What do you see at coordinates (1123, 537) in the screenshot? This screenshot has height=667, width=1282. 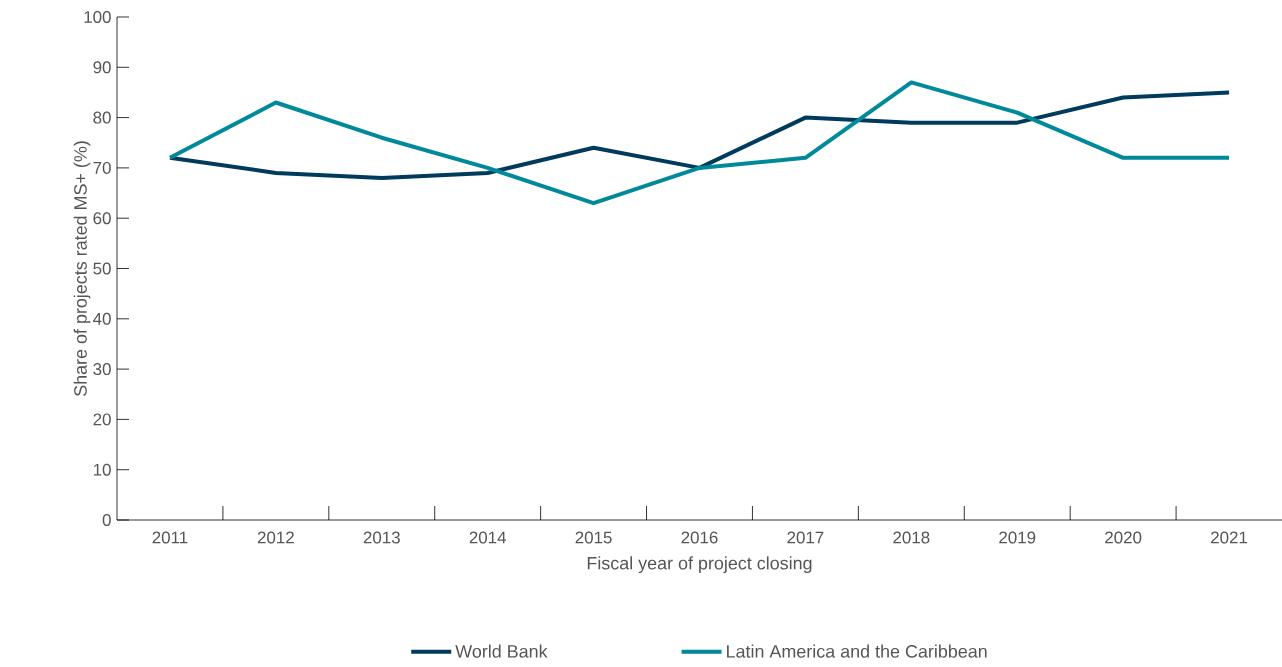 I see `x-tick-label: 2020` at bounding box center [1123, 537].